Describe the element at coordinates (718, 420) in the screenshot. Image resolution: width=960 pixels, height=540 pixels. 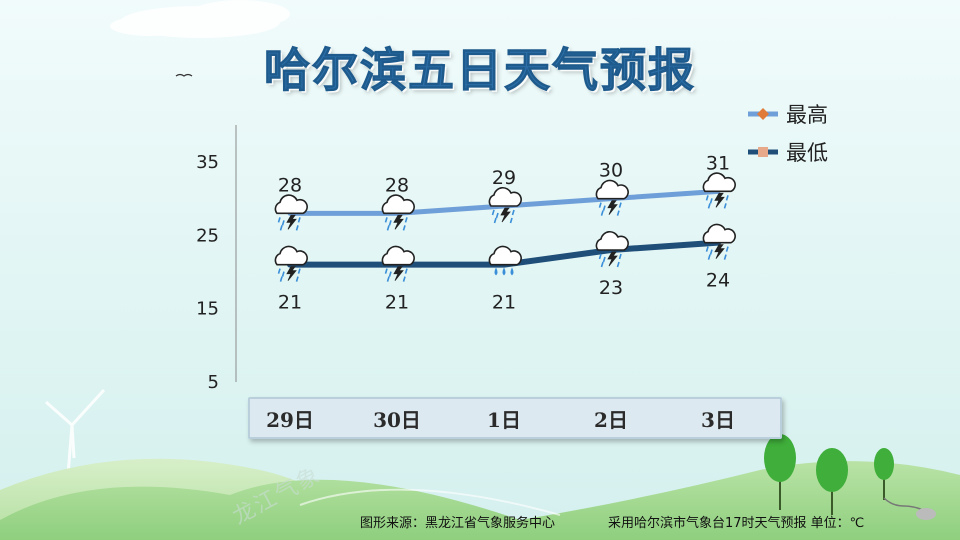
I see `x-category-label: 3日` at that location.